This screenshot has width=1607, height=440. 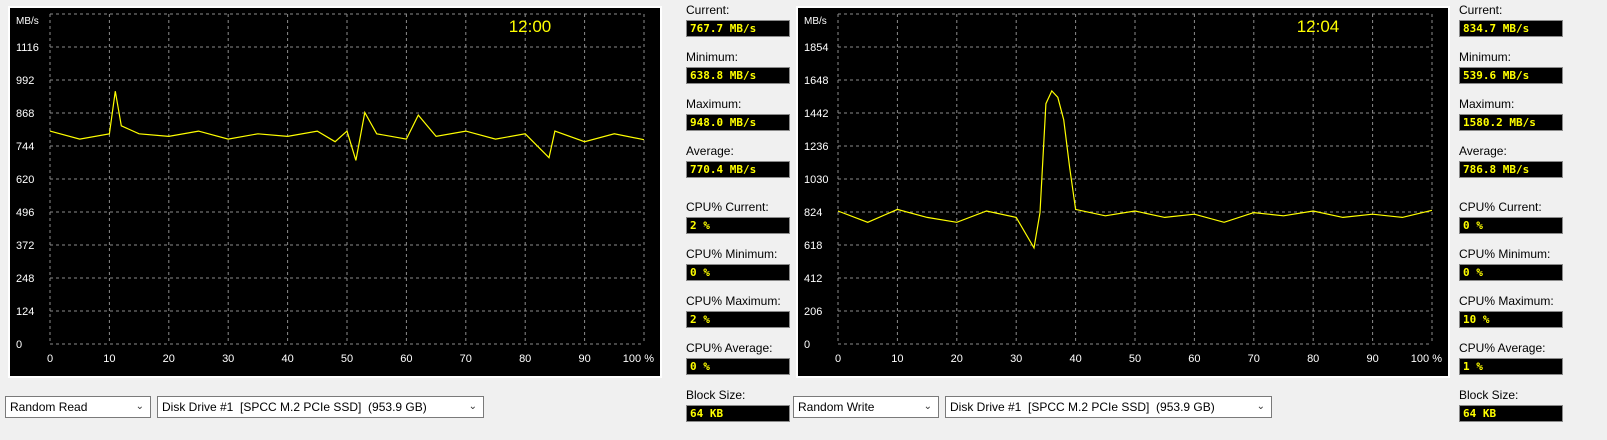 What do you see at coordinates (816, 147) in the screenshot?
I see `y-tick-label: 1236` at bounding box center [816, 147].